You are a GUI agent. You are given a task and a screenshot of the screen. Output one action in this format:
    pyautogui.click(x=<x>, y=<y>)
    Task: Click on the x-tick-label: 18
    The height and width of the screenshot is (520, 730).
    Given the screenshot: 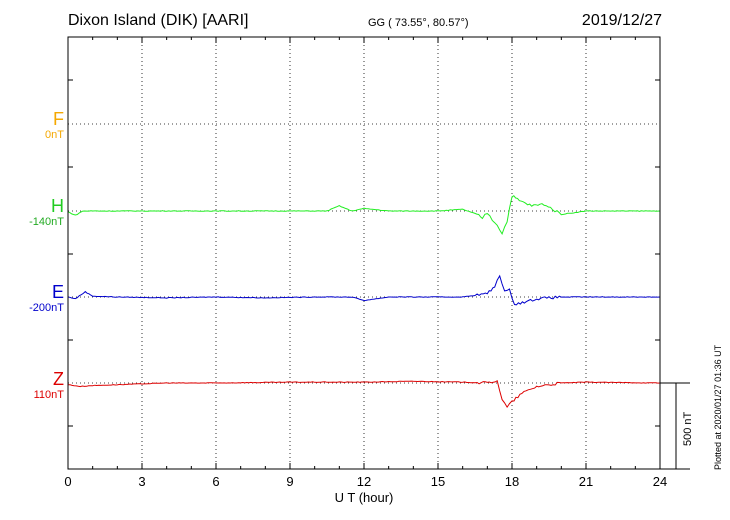 What is the action you would take?
    pyautogui.click(x=512, y=481)
    